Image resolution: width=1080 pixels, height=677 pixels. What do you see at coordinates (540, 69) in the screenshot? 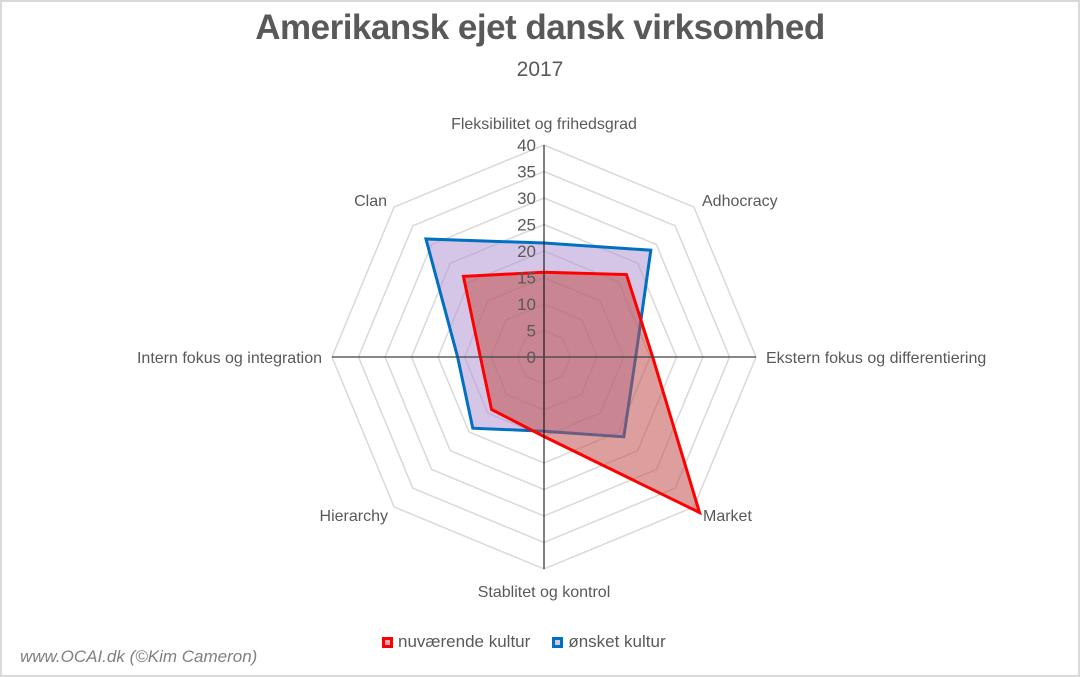
I see `chart-subtitle: 2017` at bounding box center [540, 69].